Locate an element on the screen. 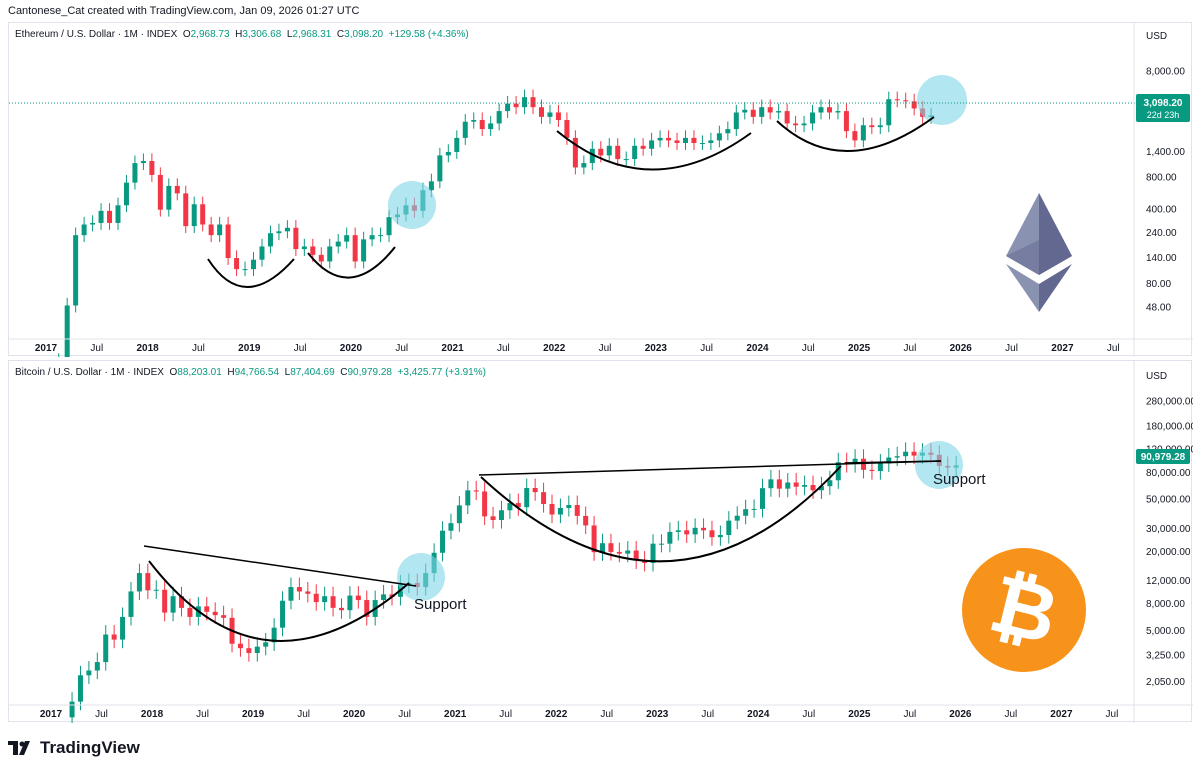  btc-y-tick-label: 20,000.00 is located at coordinates (1168, 552).